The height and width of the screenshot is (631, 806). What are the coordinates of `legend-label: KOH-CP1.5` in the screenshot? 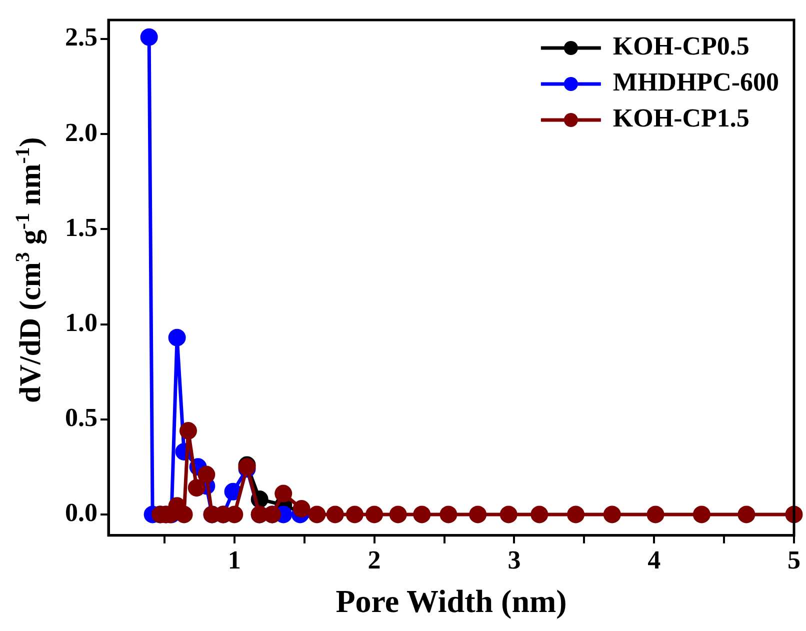 It's located at (681, 118).